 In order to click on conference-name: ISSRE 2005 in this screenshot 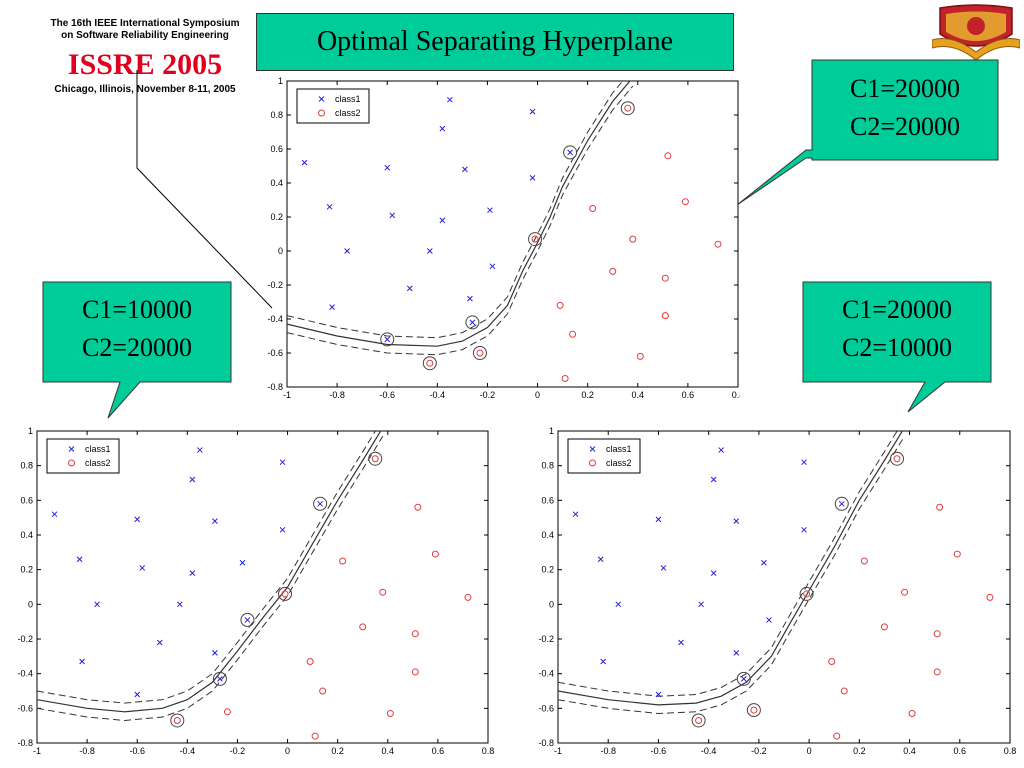, I will do `click(145, 64)`.